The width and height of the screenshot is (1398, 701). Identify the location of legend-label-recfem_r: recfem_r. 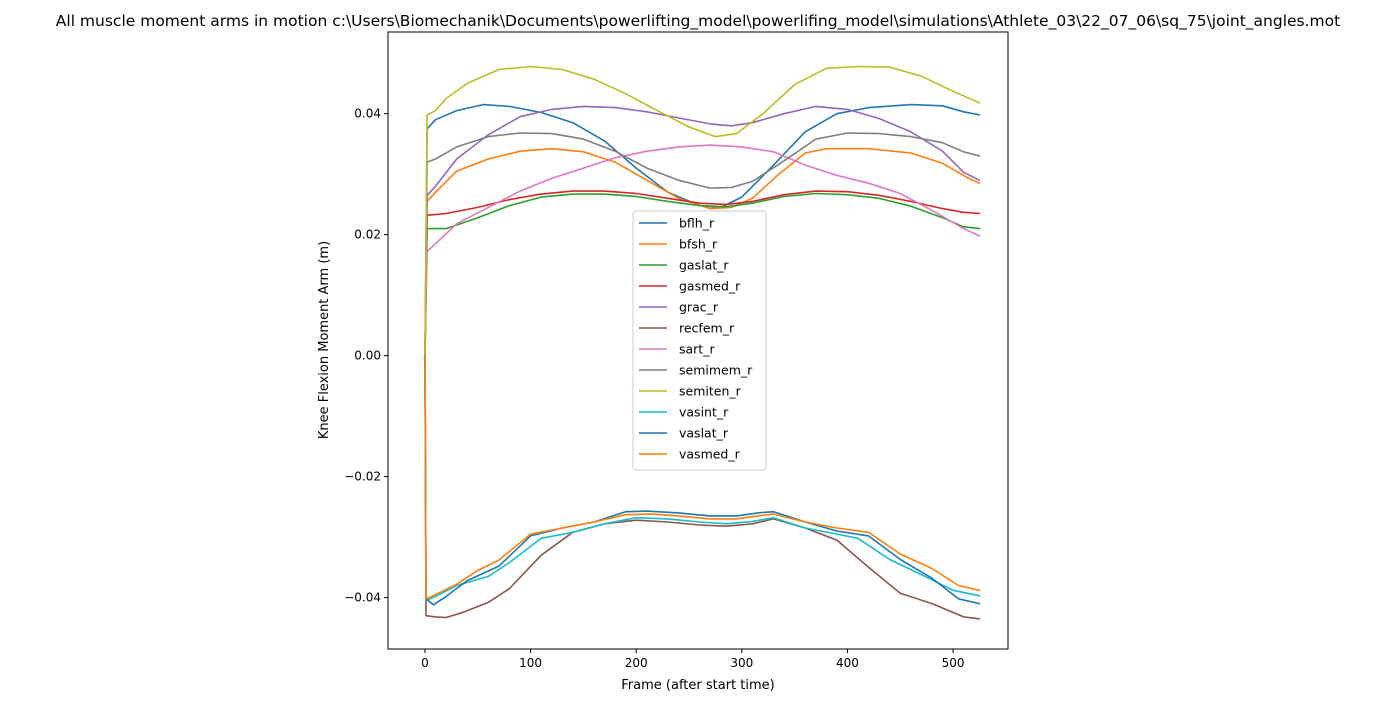
(707, 328).